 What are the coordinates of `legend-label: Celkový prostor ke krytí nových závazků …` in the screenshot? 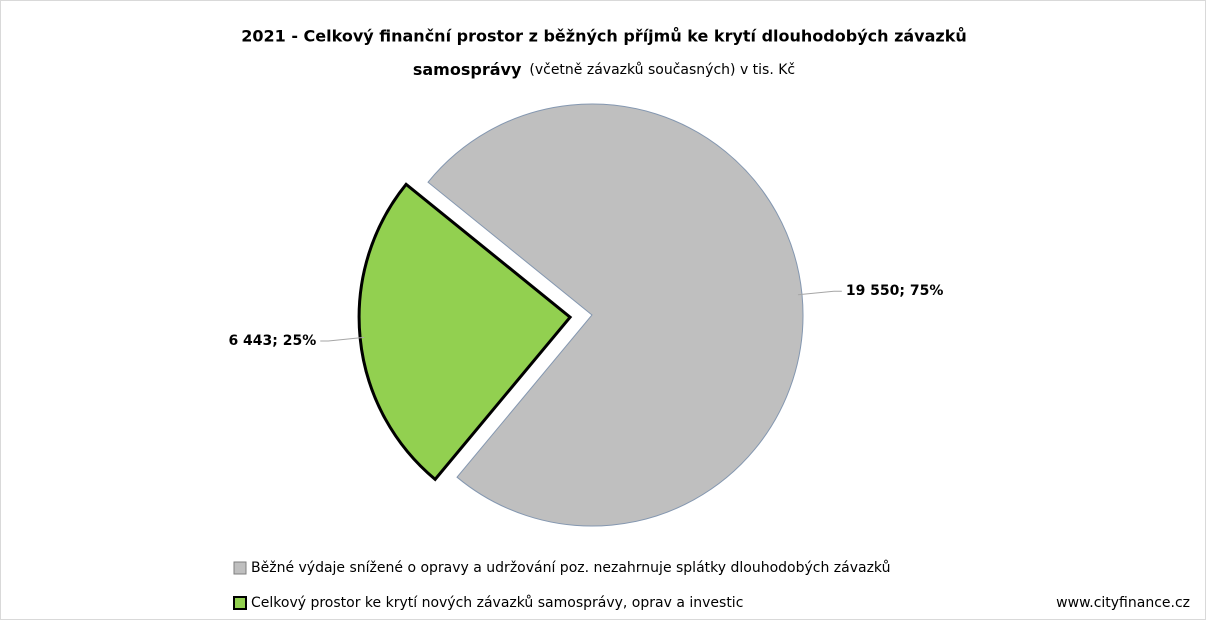 It's located at (497, 603).